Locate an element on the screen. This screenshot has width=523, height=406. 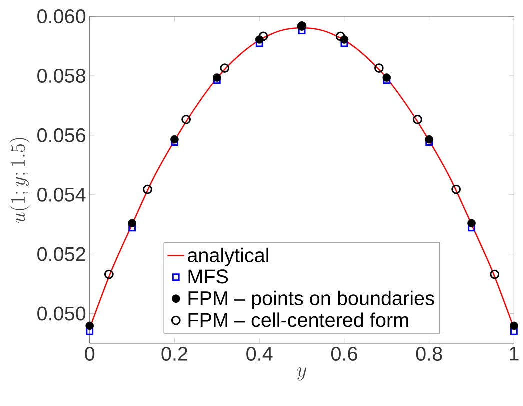
y-tick-label: 0.056 is located at coordinates (62, 135).